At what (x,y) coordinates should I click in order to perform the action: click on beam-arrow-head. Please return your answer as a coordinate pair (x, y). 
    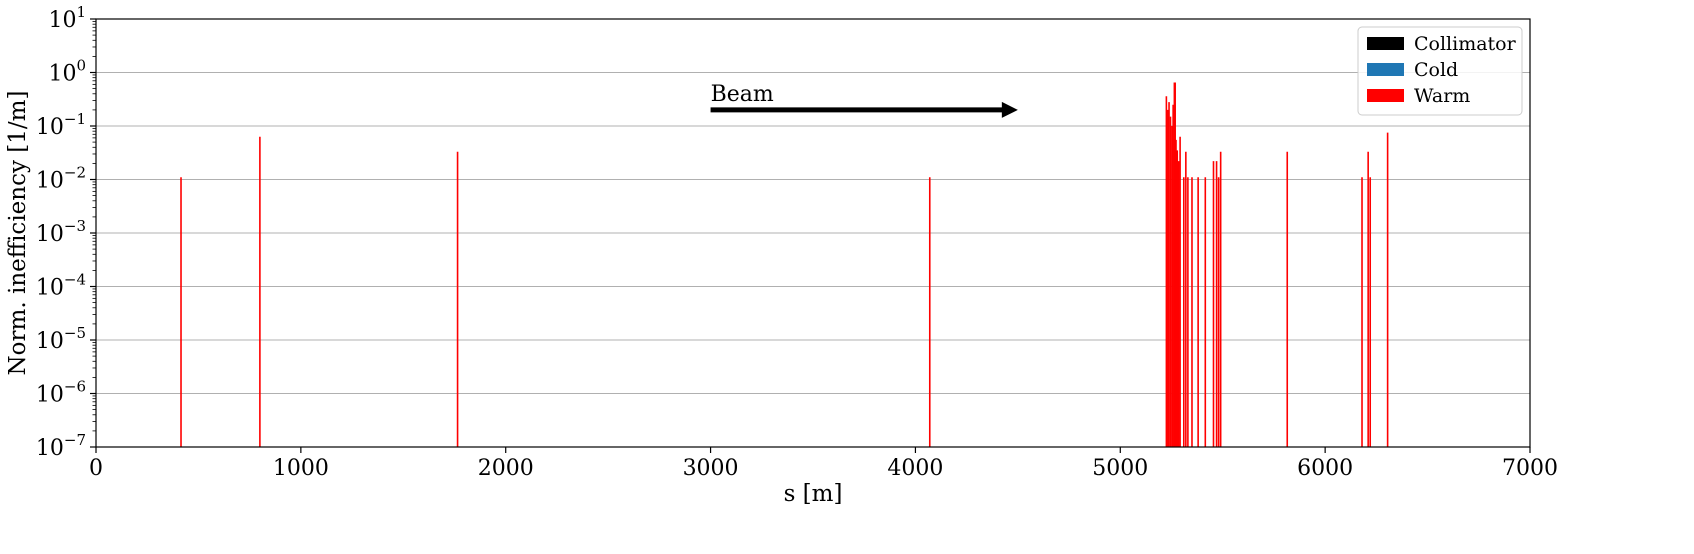
    Looking at the image, I should click on (1009, 109).